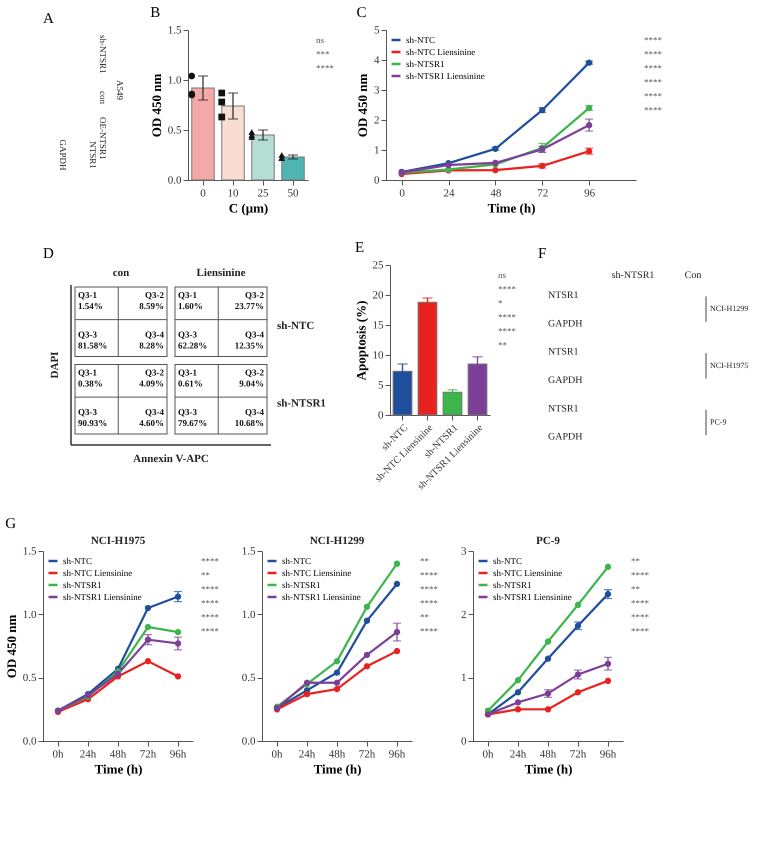 The image size is (779, 849). I want to click on category-label: sh-NTC, so click(295, 326).